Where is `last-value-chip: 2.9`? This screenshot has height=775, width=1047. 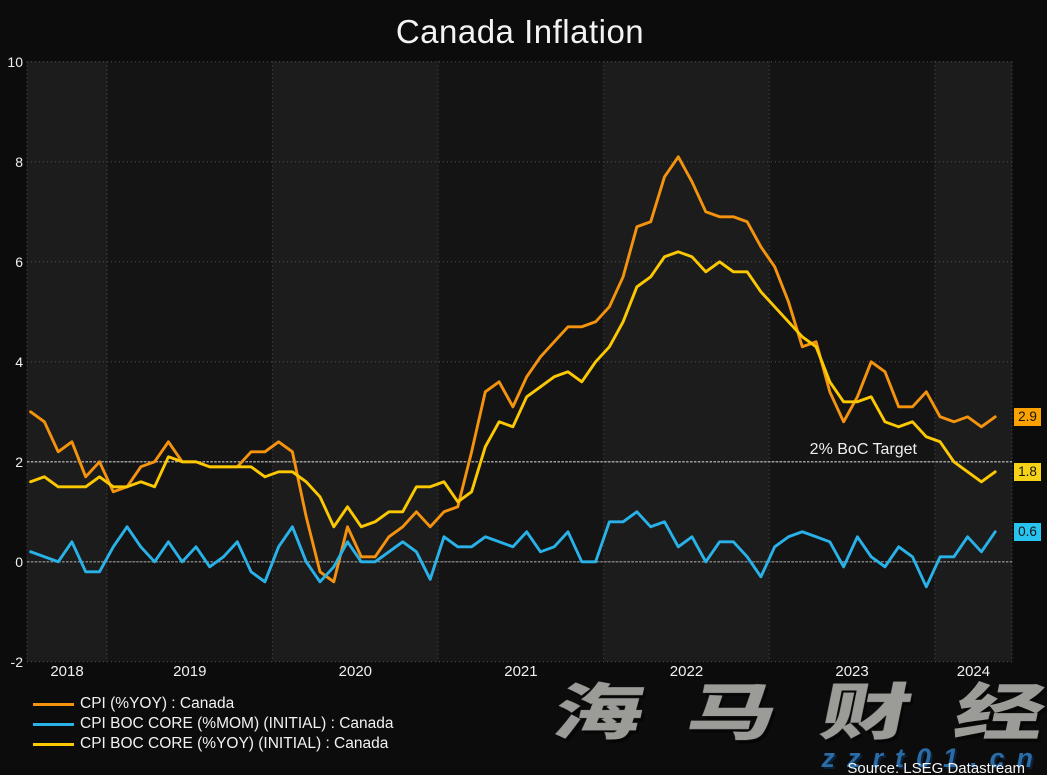 last-value-chip: 2.9 is located at coordinates (1027, 416).